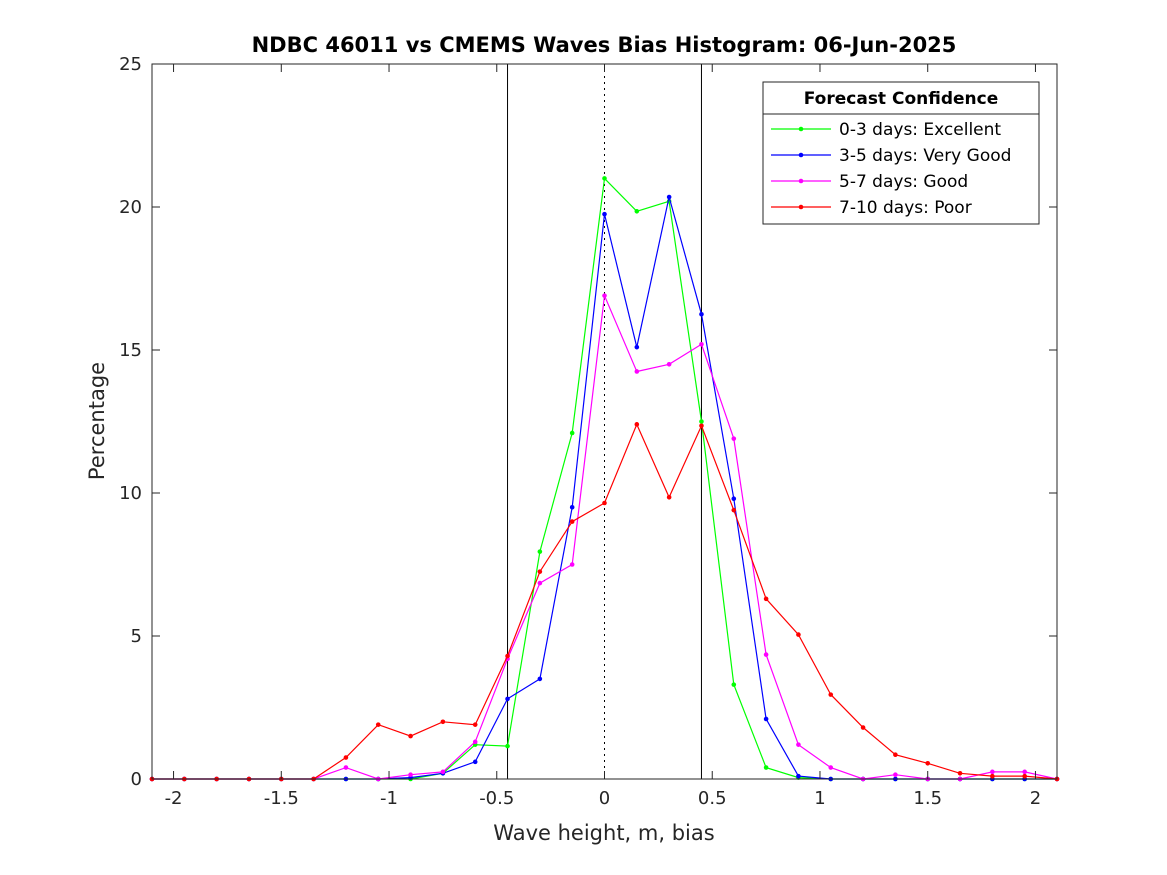  I want to click on x-tick-label: 1.5, so click(927, 798).